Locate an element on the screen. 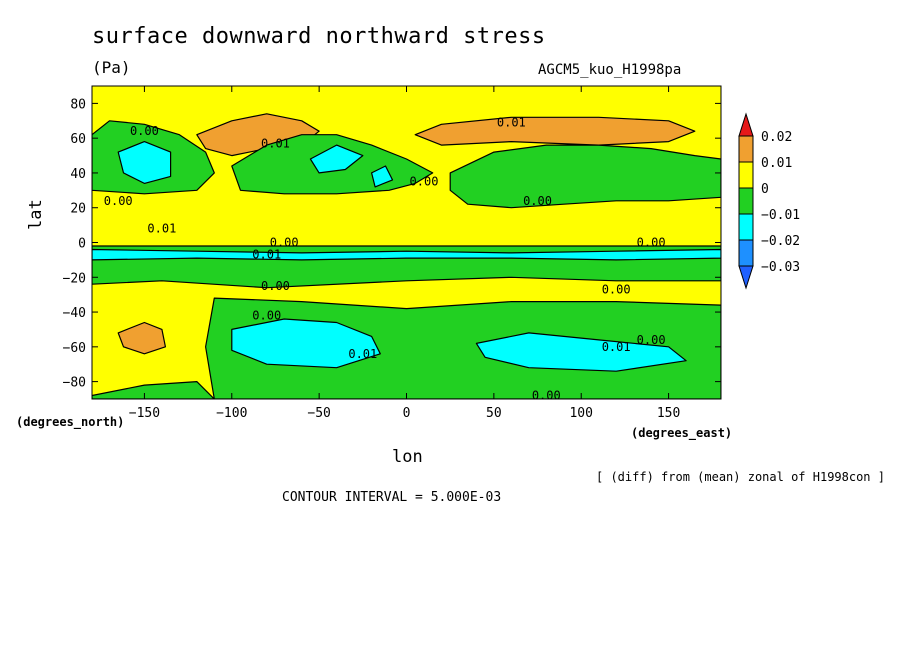 The width and height of the screenshot is (904, 654). x-tick-label-0: −150 is located at coordinates (144, 413).